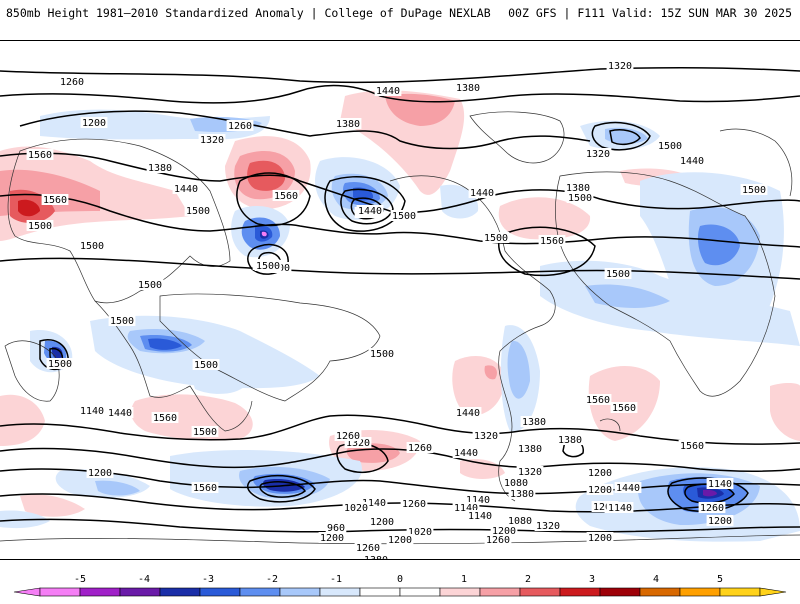  What do you see at coordinates (720, 579) in the screenshot?
I see `colorbar-tick-label: 5` at bounding box center [720, 579].